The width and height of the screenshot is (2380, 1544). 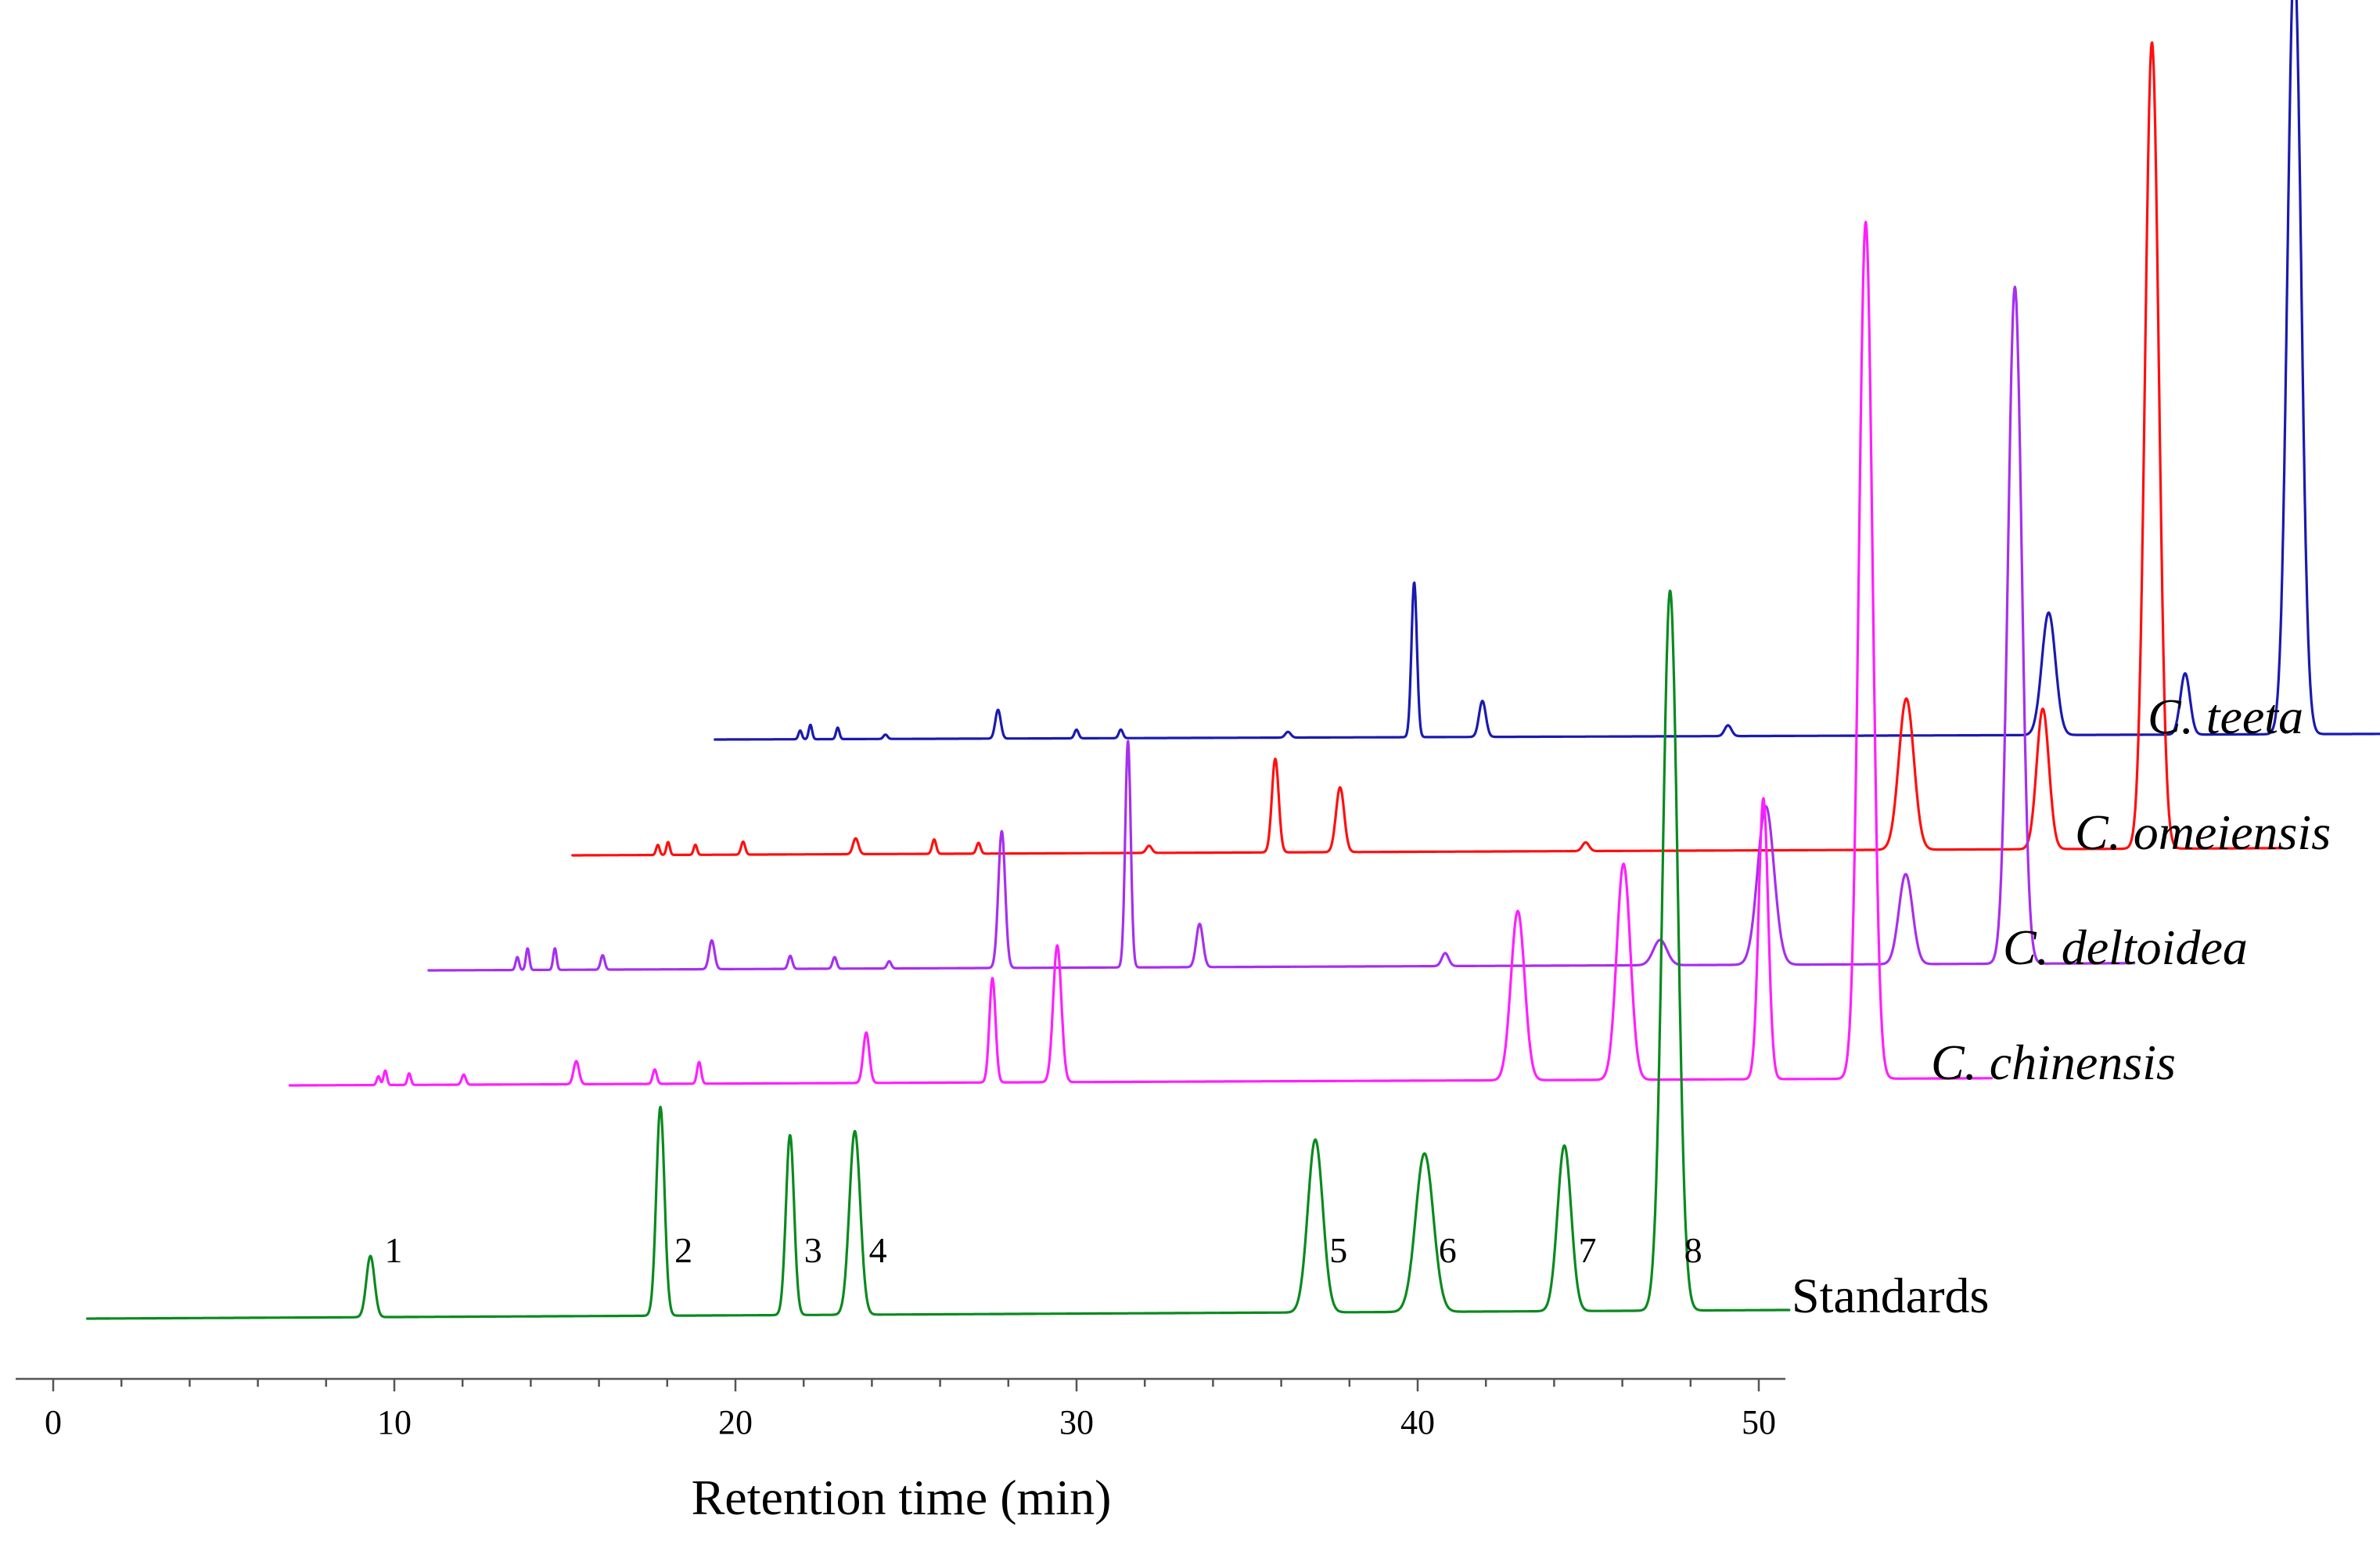 What do you see at coordinates (2225, 716) in the screenshot?
I see `trace-label: C. teeta` at bounding box center [2225, 716].